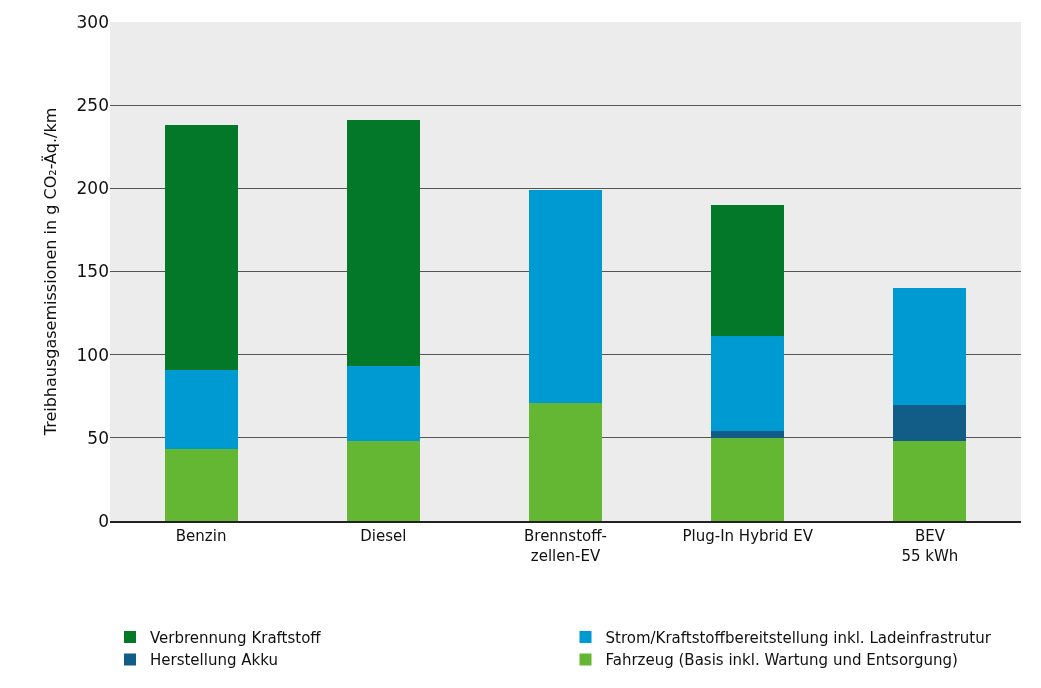 The height and width of the screenshot is (688, 1041). What do you see at coordinates (236, 637) in the screenshot?
I see `legend-label: Verbrennung Kraftstoff` at bounding box center [236, 637].